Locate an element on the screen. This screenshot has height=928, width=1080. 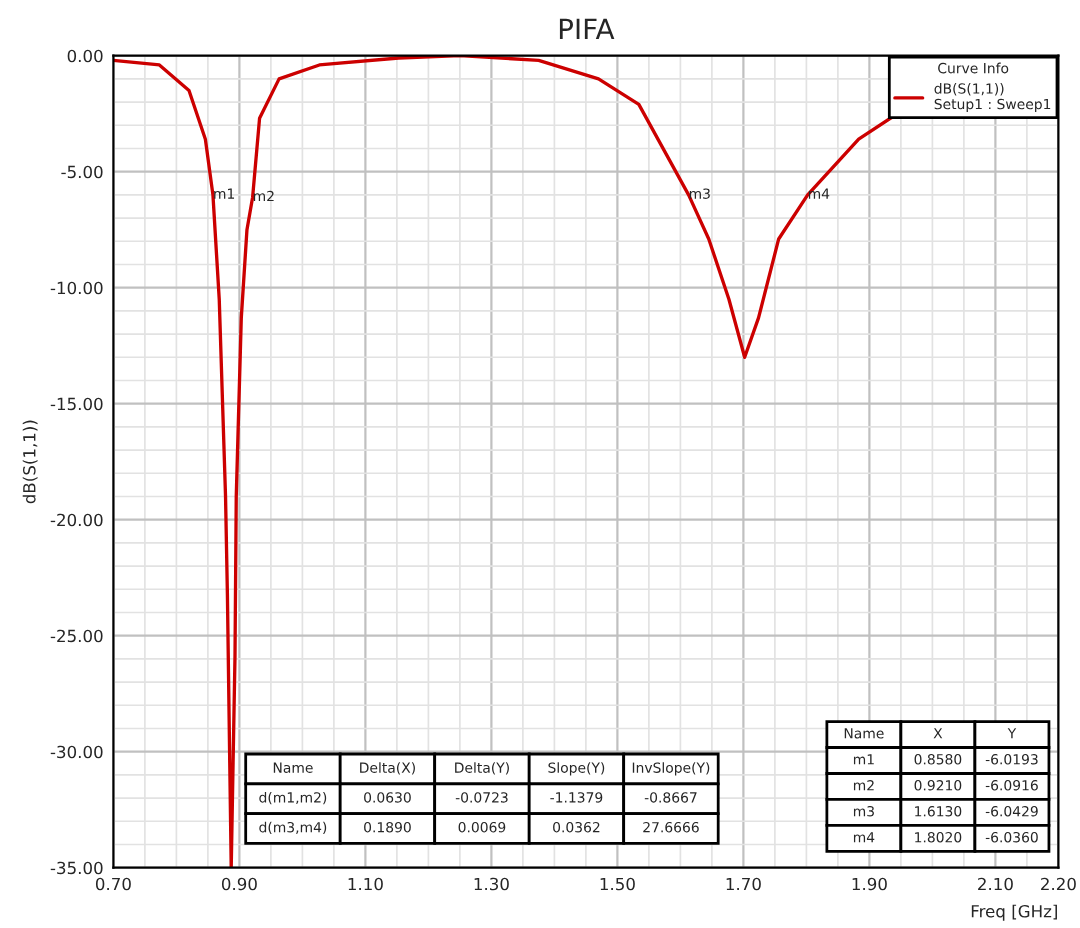
y-tick-label: -10.00 is located at coordinates (76, 288).